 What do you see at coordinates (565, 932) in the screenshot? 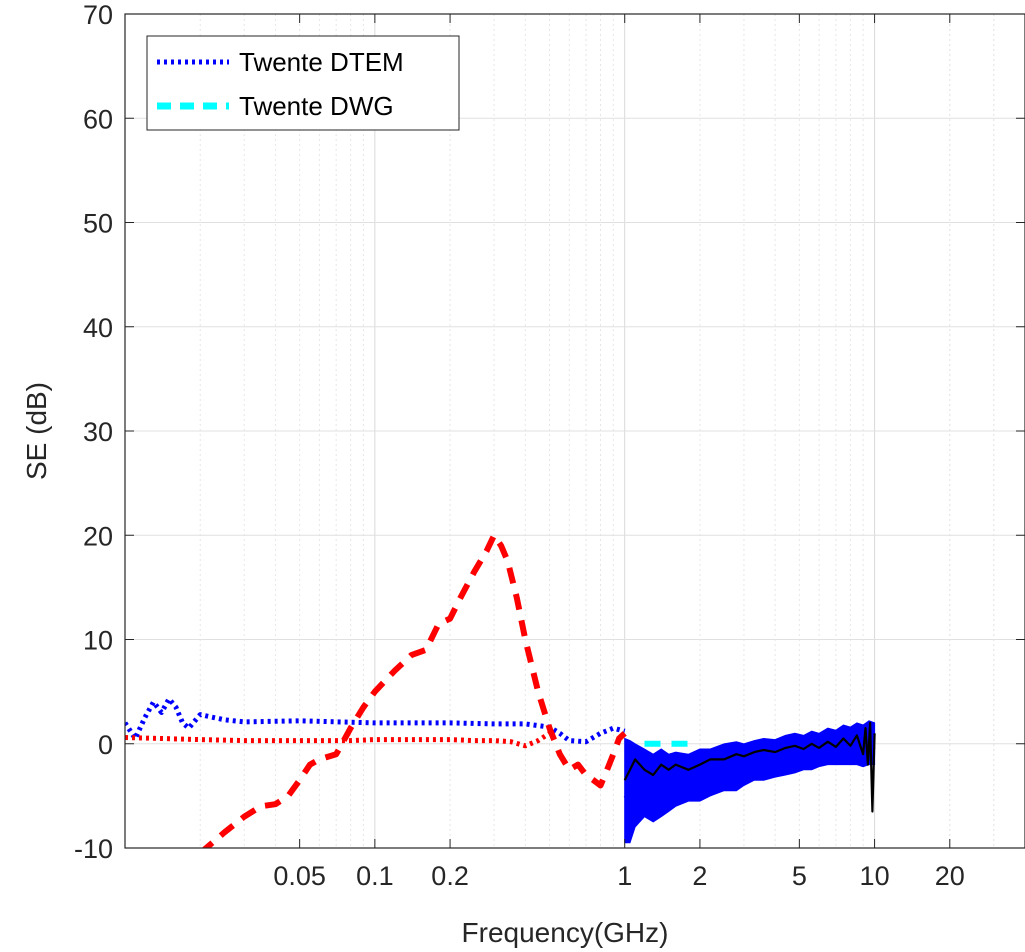
I see `x-axis-label: Frequency(GHz)` at bounding box center [565, 932].